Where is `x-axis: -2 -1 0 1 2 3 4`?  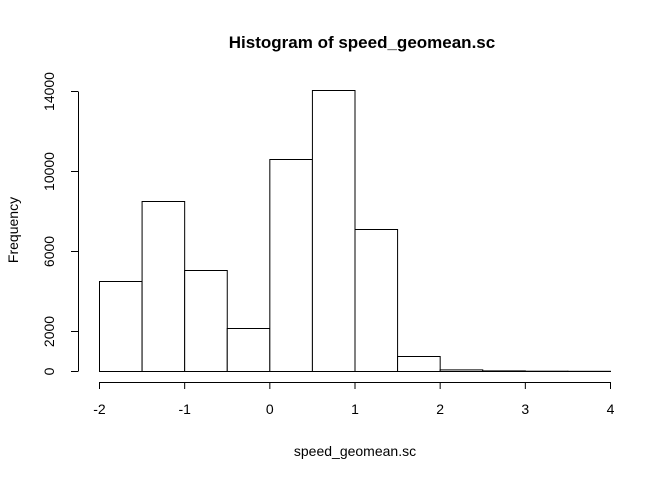
x-axis: -2 -1 0 1 2 3 4 is located at coordinates (354, 399).